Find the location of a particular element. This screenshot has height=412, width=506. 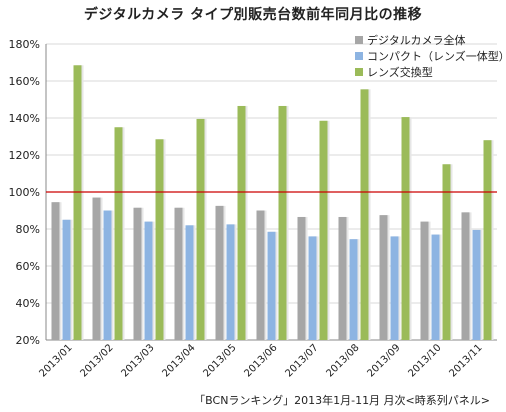

x-tick-label: 2013/03 is located at coordinates (137, 360).